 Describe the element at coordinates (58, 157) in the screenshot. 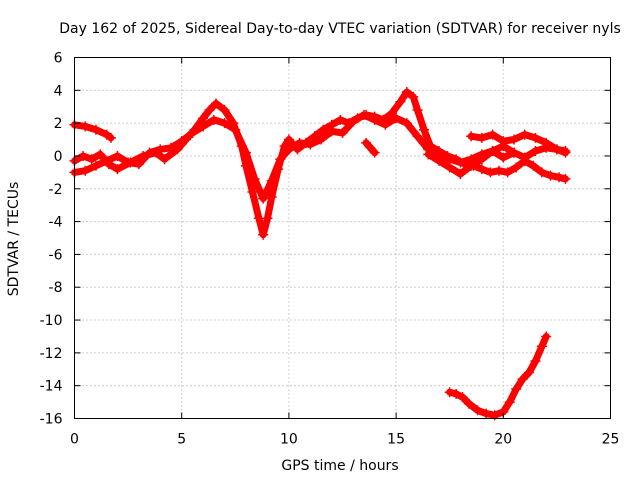

I see `y-tick-label: 0` at that location.